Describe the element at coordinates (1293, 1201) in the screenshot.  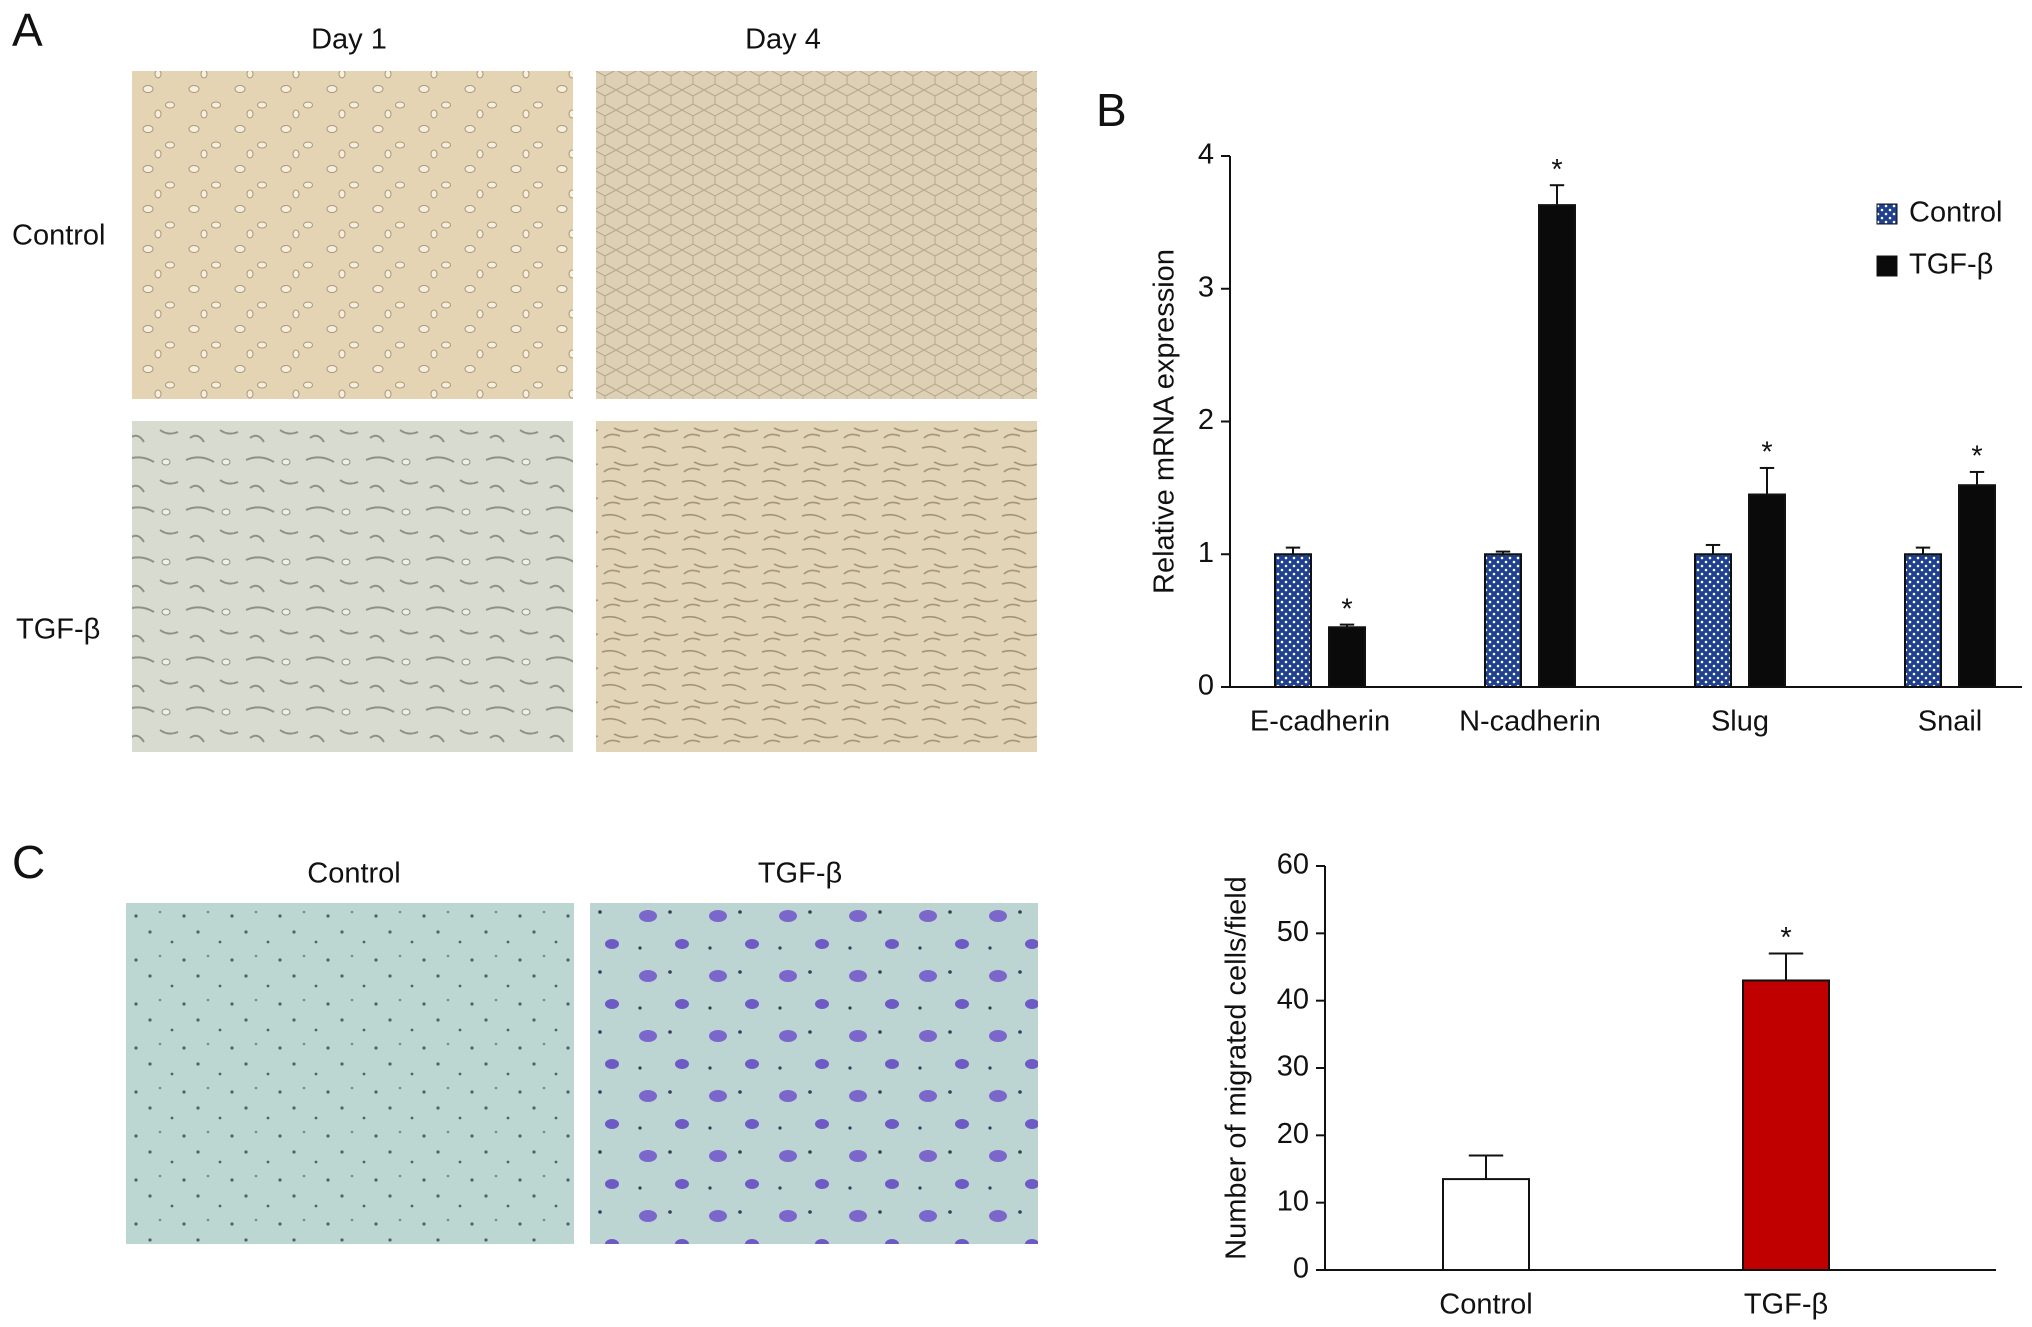
I see `y-tick-label: 10` at that location.